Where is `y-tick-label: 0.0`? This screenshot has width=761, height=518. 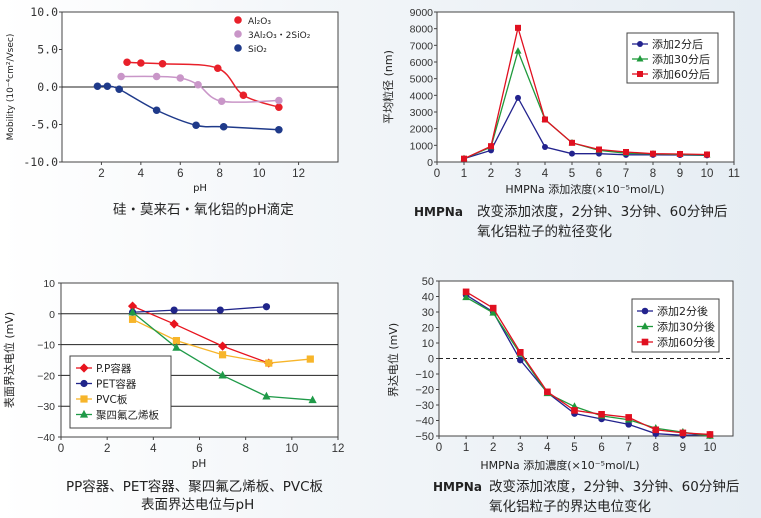 y-tick-label: 0.0 is located at coordinates (47, 87).